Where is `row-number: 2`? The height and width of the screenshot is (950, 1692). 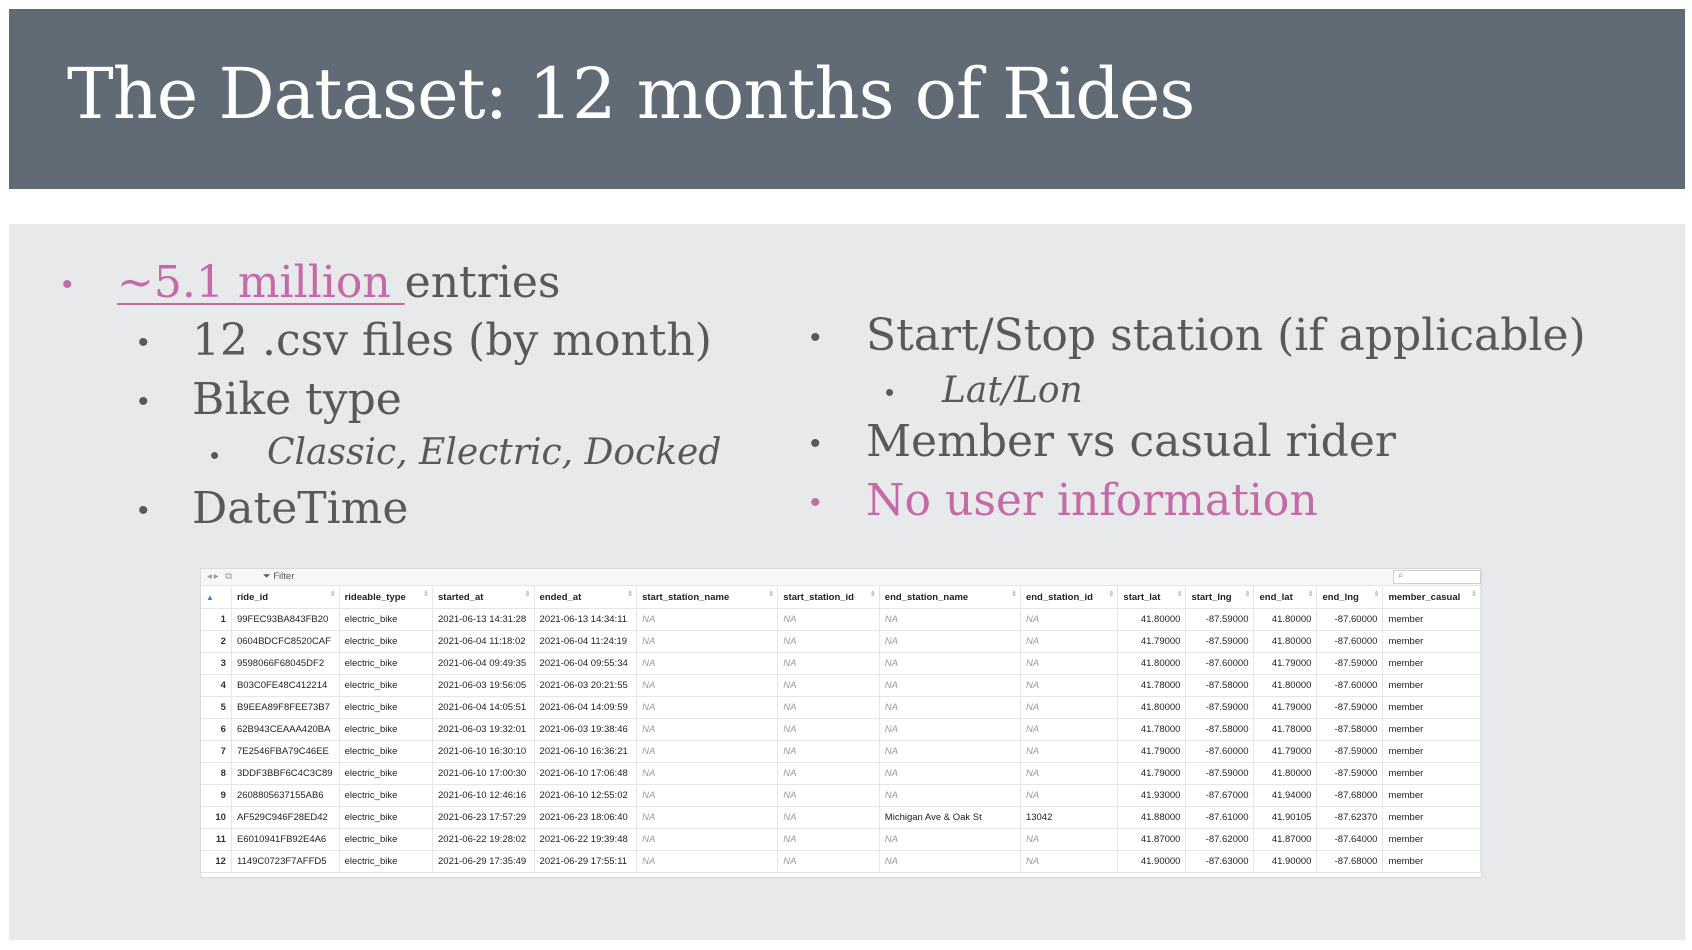 row-number: 2 is located at coordinates (216, 641).